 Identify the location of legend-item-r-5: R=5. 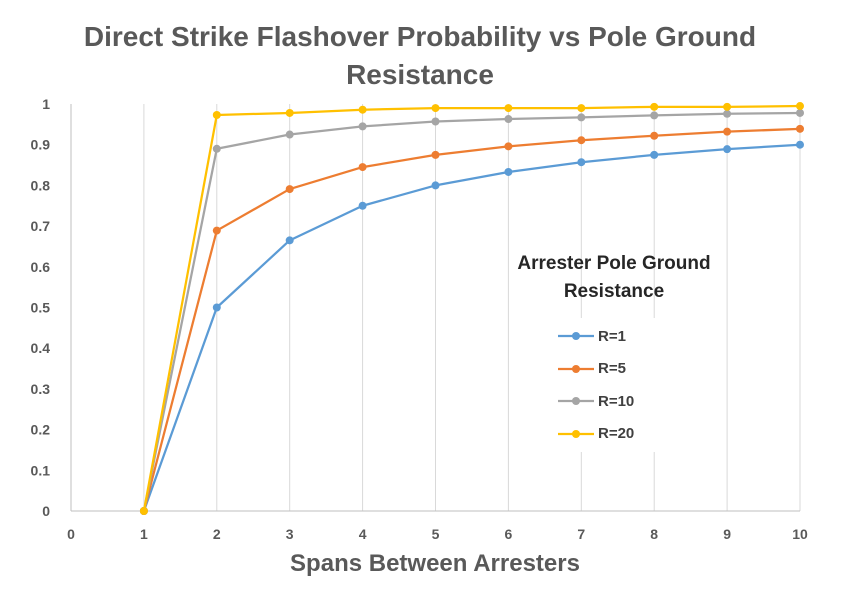
(615, 369).